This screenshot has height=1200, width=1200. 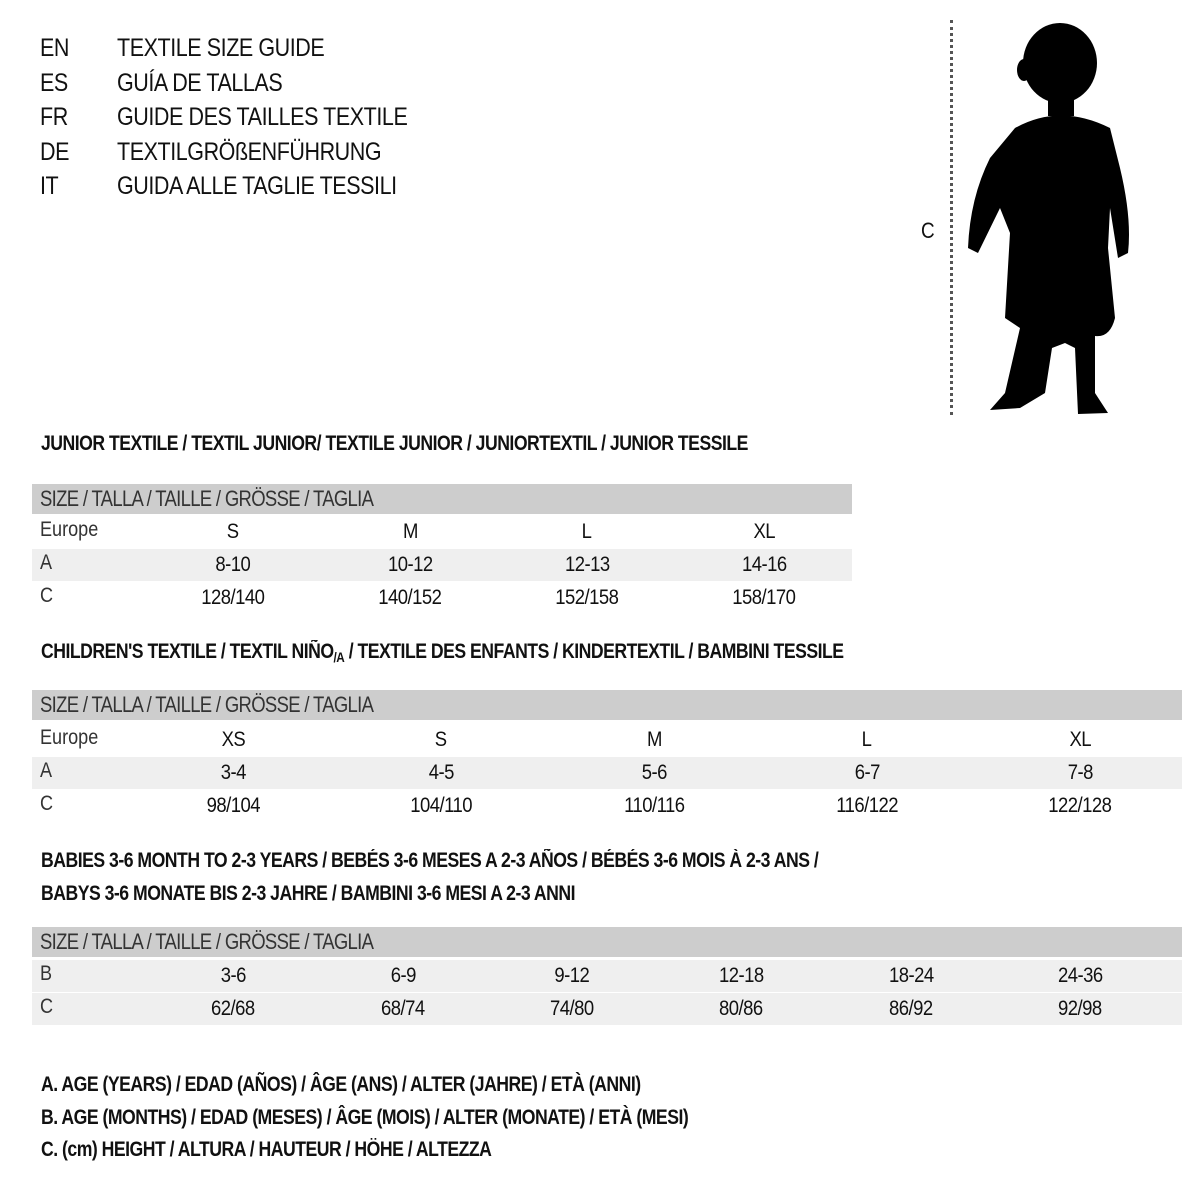 I want to click on junior-header-label: SIZE / TALLA / TAILLE / GRÖSSE / TAGLIA, so click(x=207, y=498).